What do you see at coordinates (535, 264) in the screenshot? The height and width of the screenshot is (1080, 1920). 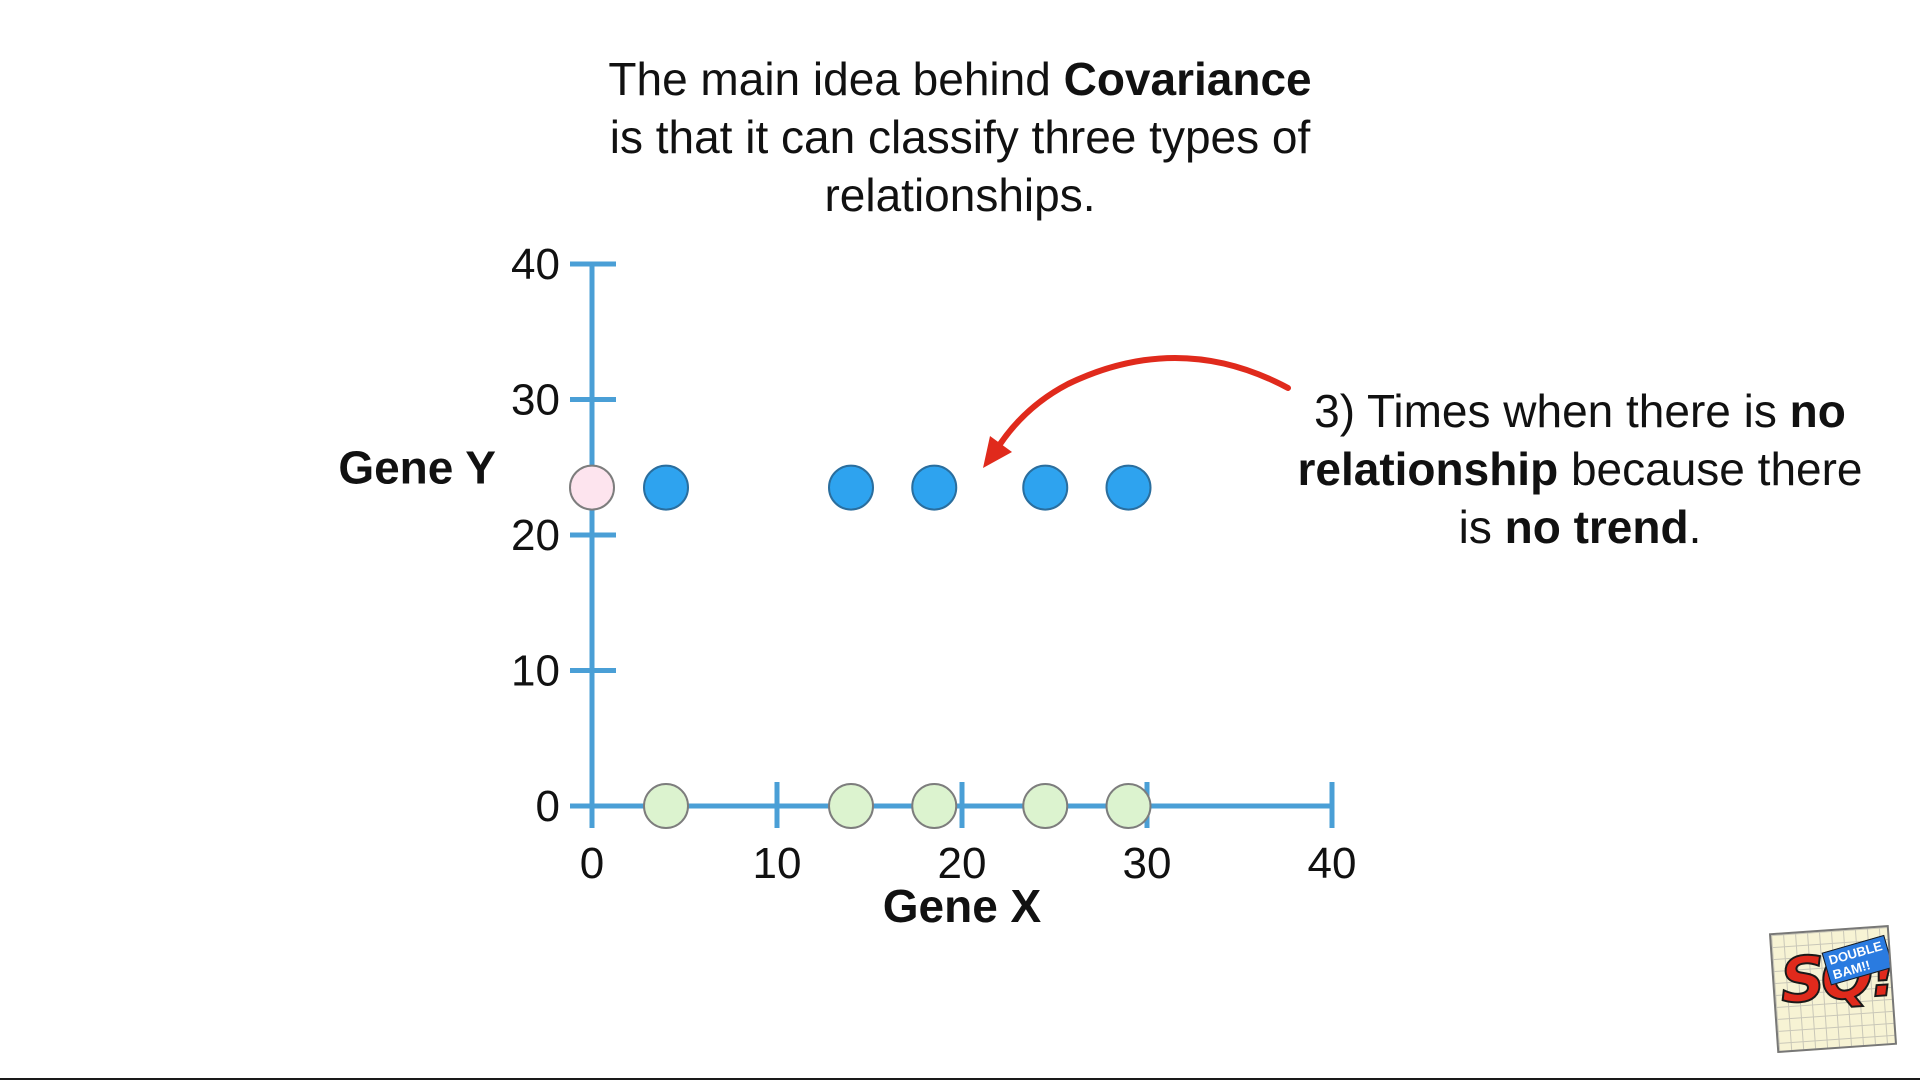 I see `y-tick-label: 40` at bounding box center [535, 264].